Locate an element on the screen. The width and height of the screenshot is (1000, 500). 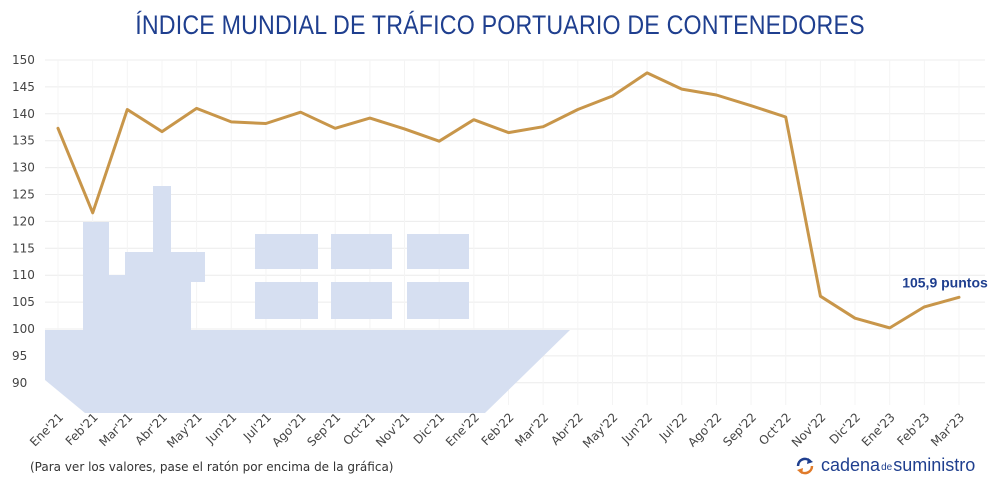
data-point: Oct'21: 139.2 is located at coordinates (370, 118).